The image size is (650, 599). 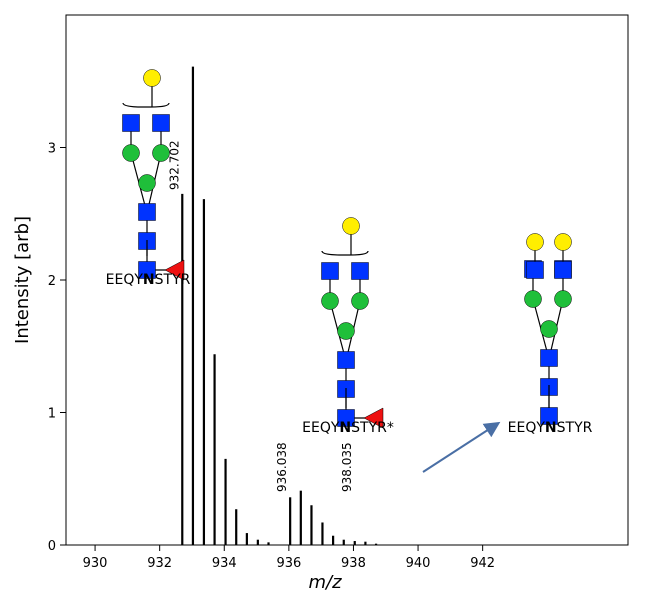 What do you see at coordinates (52, 149) in the screenshot?
I see `y-tick-label: 3` at bounding box center [52, 149].